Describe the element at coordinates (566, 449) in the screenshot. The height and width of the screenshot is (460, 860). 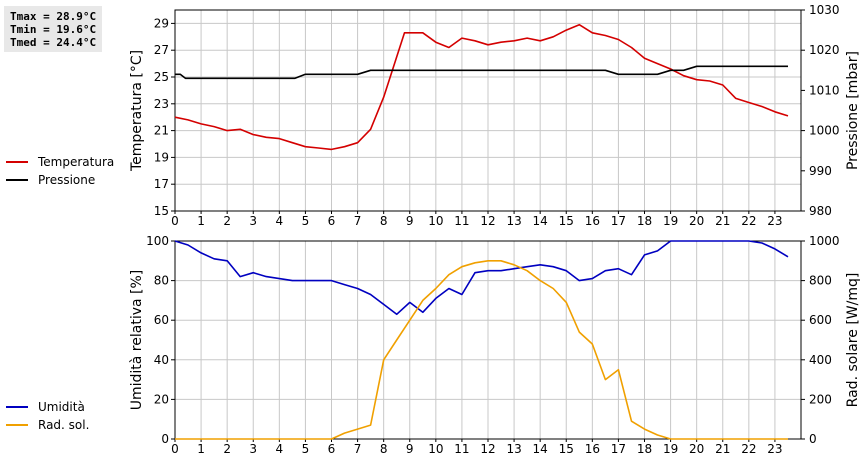
I see `chart2-xtick-label-15: 15` at that location.